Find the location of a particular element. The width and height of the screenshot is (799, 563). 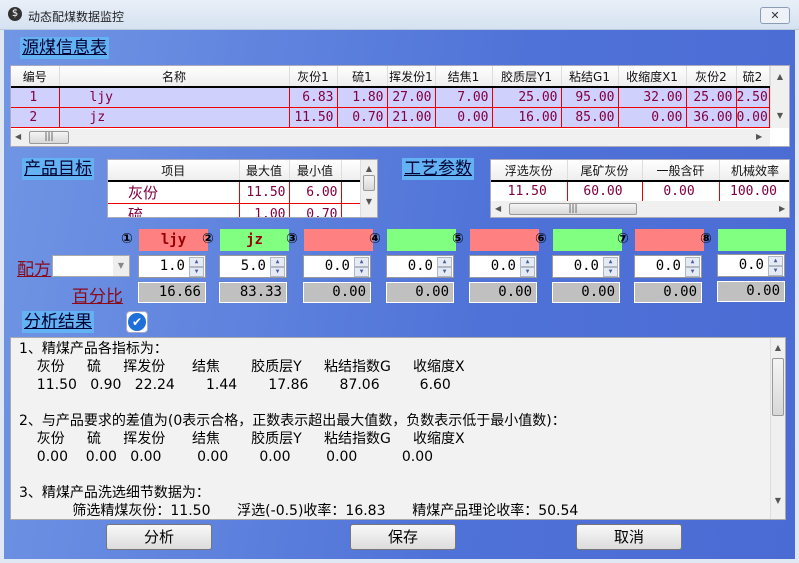

close-button: ✕ is located at coordinates (775, 15).